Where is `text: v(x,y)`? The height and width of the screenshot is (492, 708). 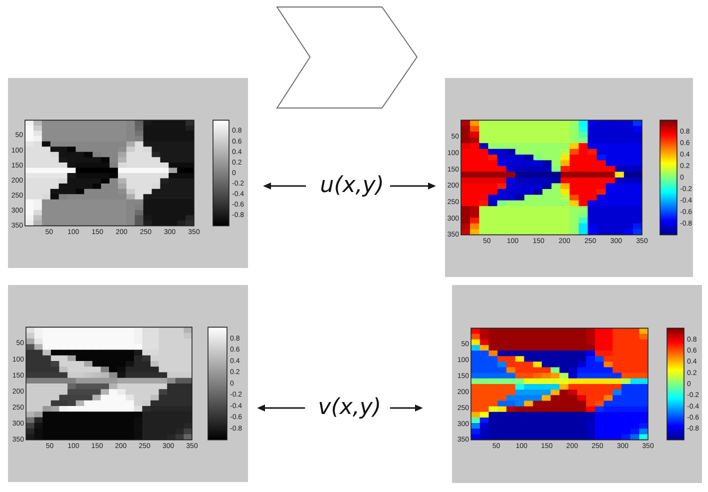
text: v(x,y) is located at coordinates (350, 408).